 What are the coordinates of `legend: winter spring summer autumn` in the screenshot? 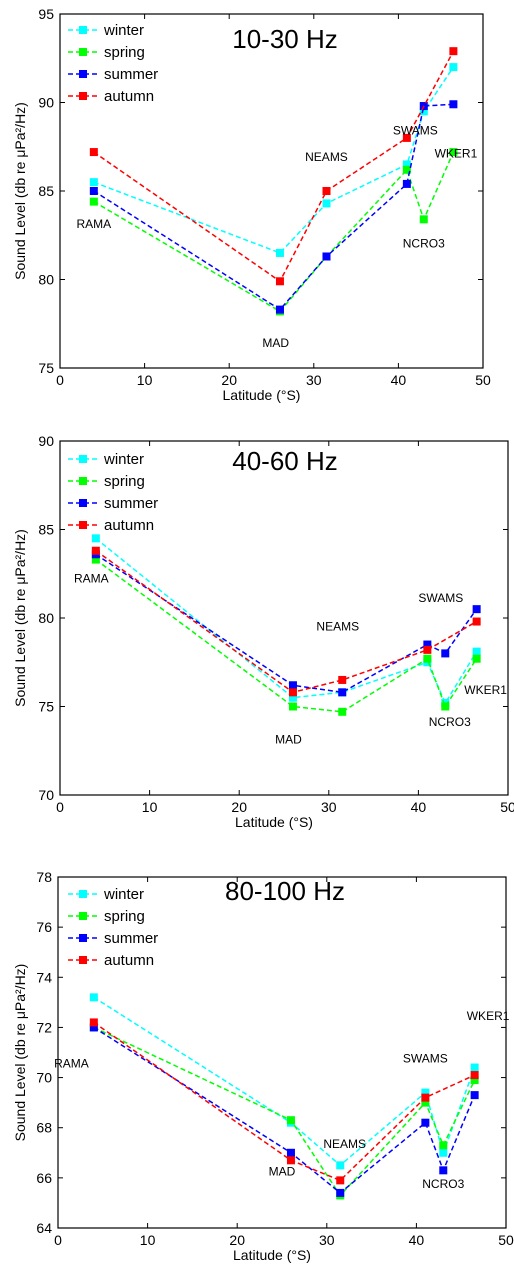 It's located at (113, 492).